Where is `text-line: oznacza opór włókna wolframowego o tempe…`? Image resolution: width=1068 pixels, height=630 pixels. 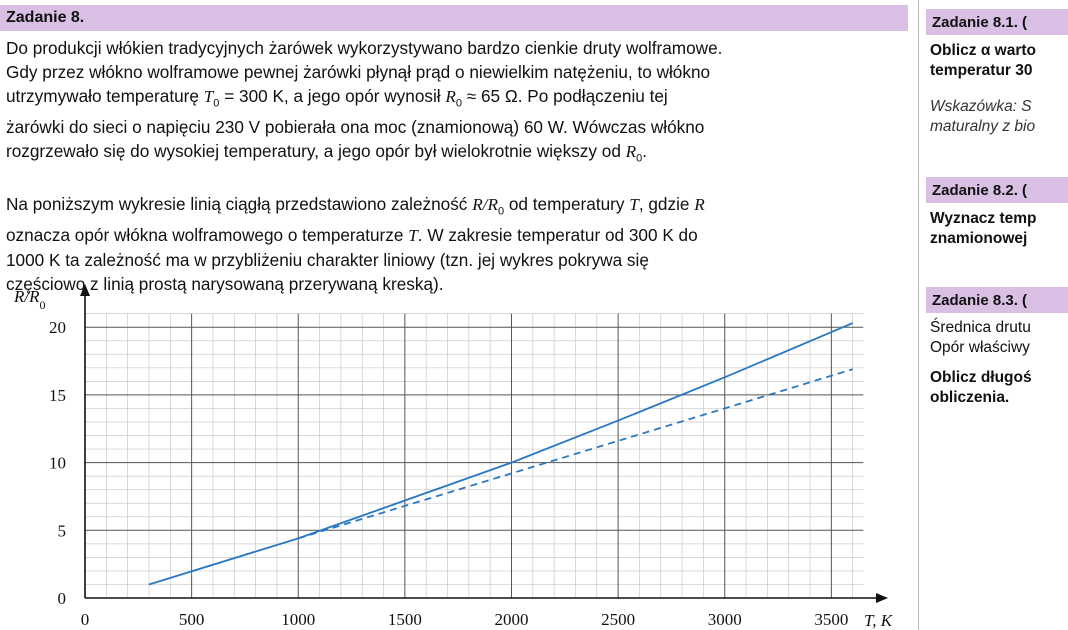
text-line: oznacza opór włókna wolframowego o tempe… is located at coordinates (352, 235).